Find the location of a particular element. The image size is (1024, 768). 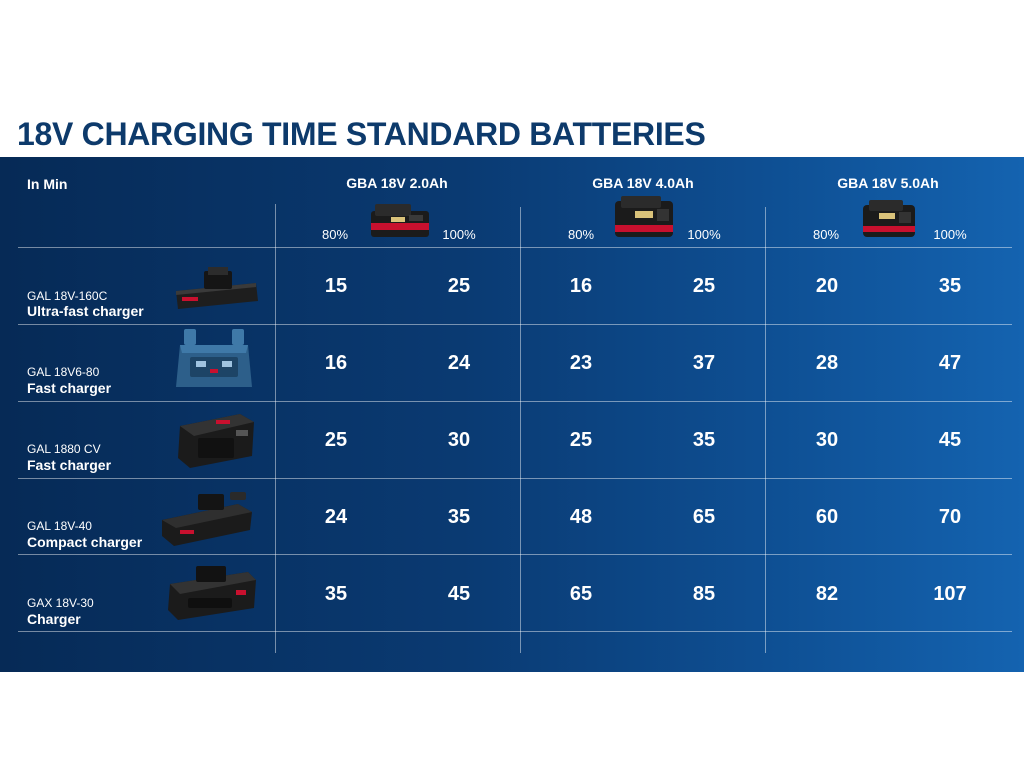

pct-high-4ah: 100% is located at coordinates (704, 234).